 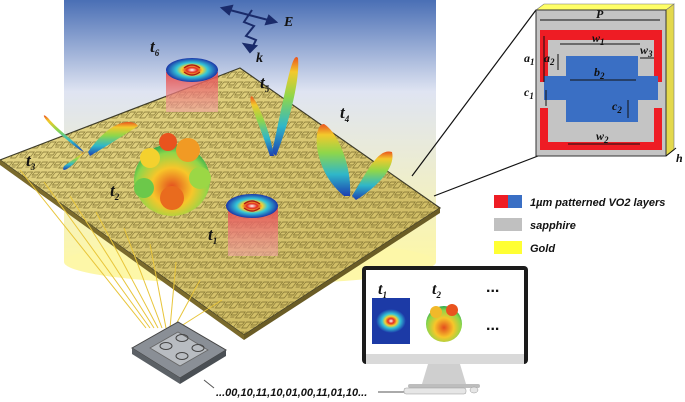 What do you see at coordinates (121, 249) in the screenshot?
I see `control-wires` at bounding box center [121, 249].